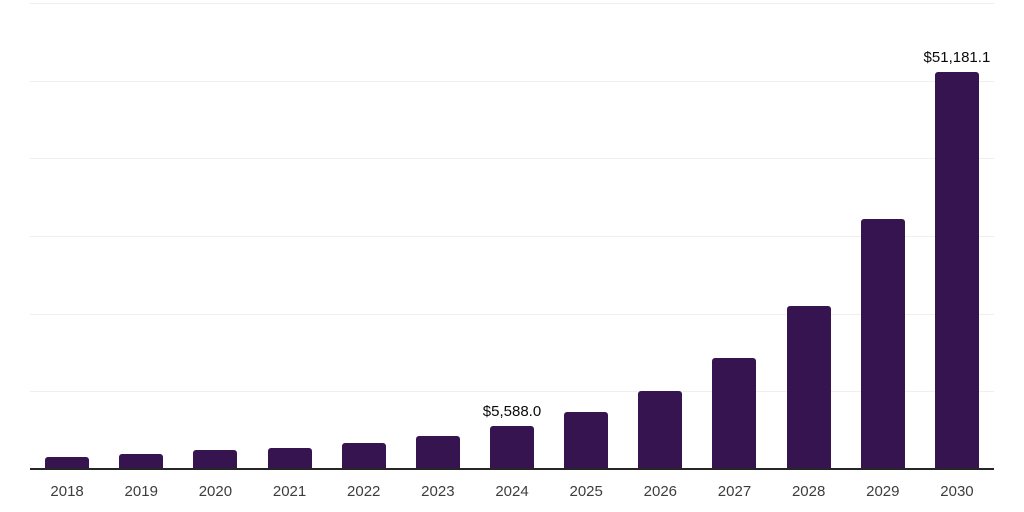 Image resolution: width=1024 pixels, height=512 pixels. I want to click on bar-2018, so click(67, 462).